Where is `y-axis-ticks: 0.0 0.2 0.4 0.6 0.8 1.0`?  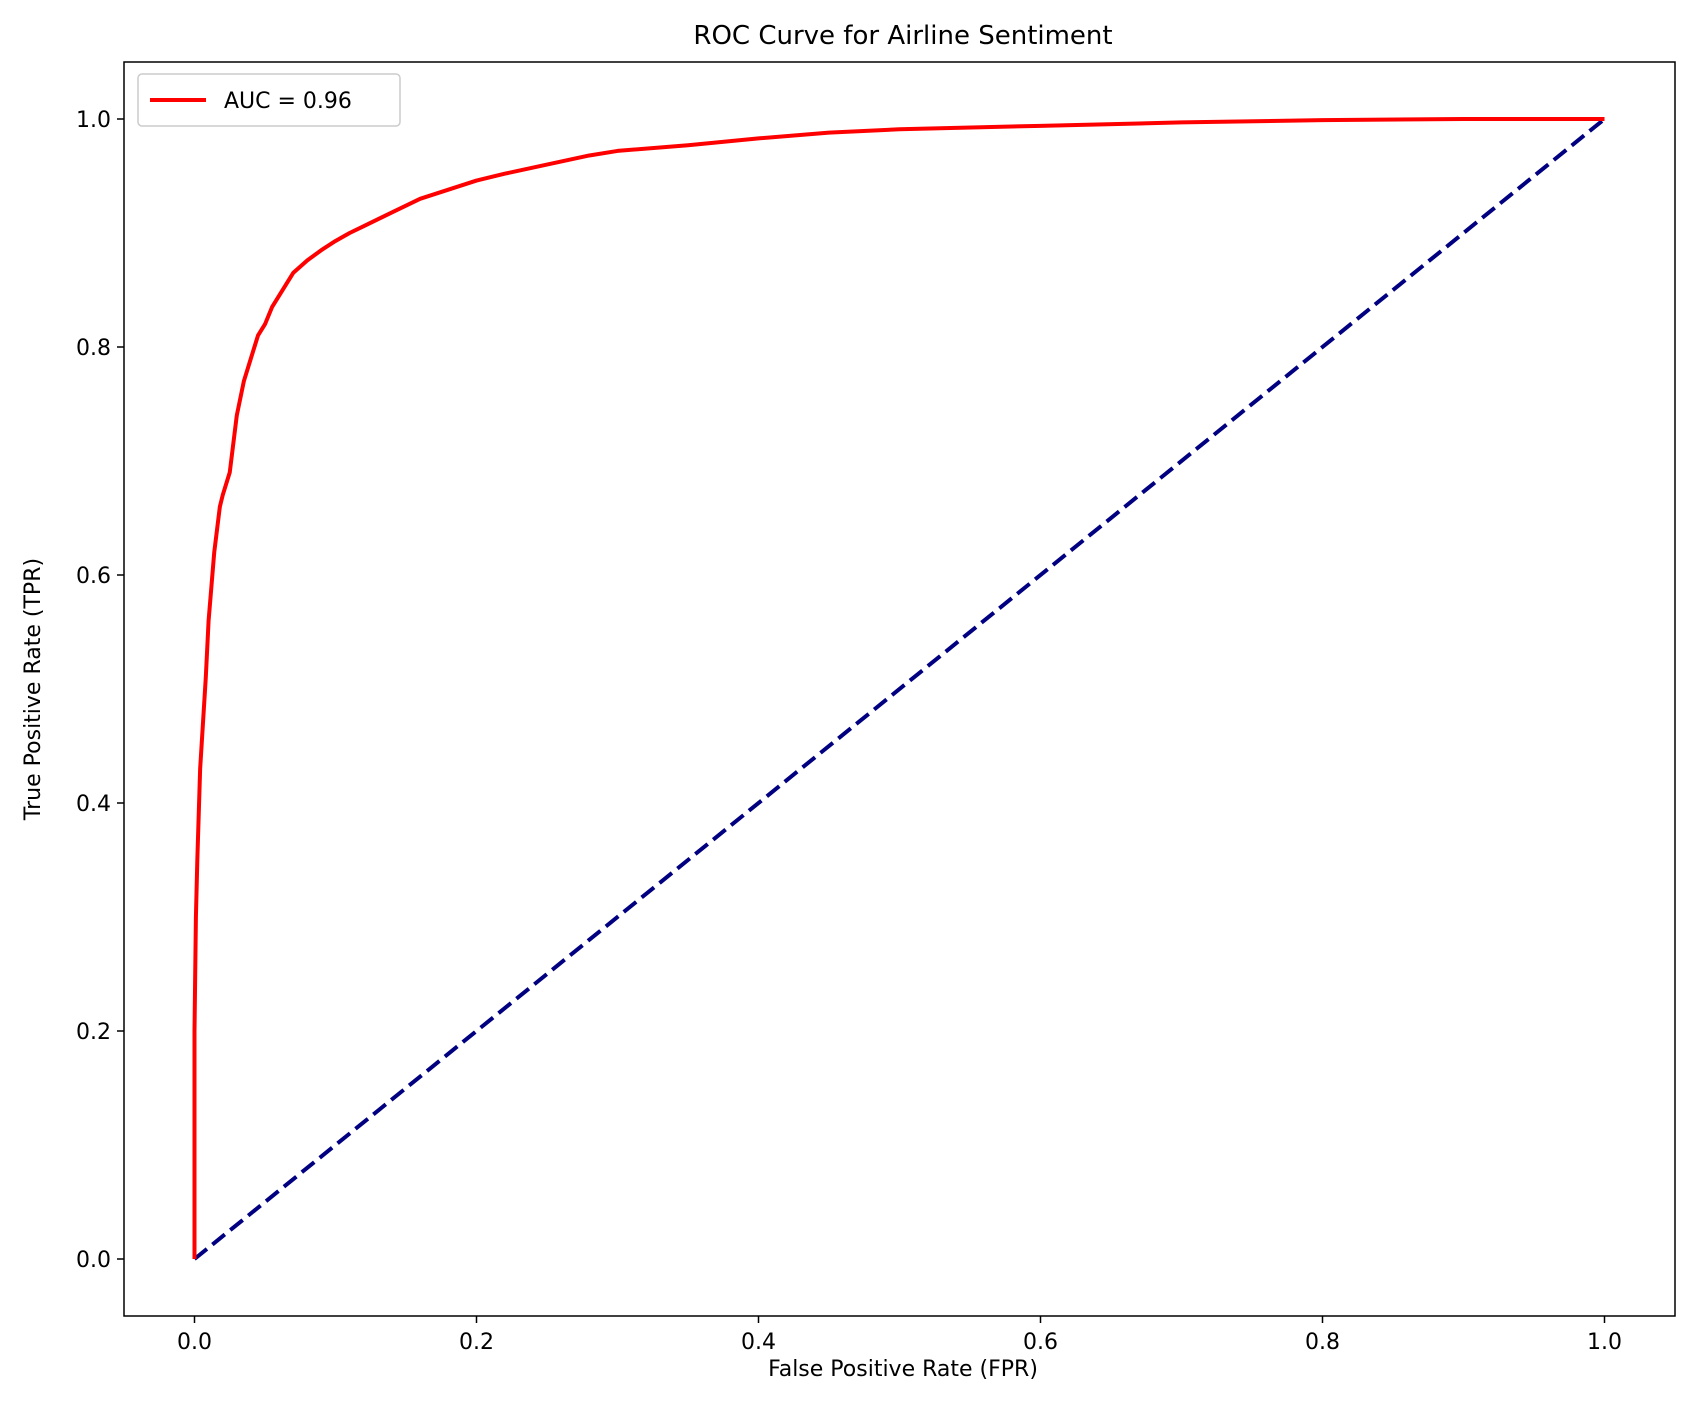
y-axis-ticks: 0.0 0.2 0.4 0.6 0.8 1.0 is located at coordinates (100, 690).